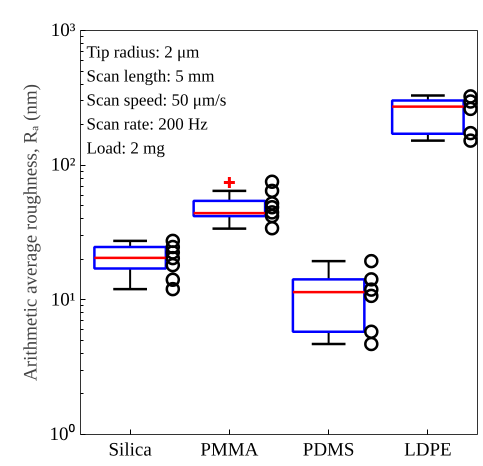 The height and width of the screenshot is (466, 483). Describe the element at coordinates (63, 165) in the screenshot. I see `y-tick-label: 10²` at that location.